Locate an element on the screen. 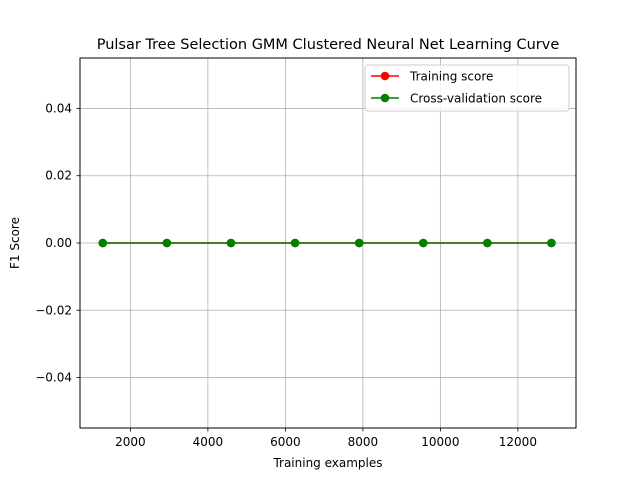 This screenshot has height=480, width=640. legend-marker-cross-validation-score is located at coordinates (385, 98).